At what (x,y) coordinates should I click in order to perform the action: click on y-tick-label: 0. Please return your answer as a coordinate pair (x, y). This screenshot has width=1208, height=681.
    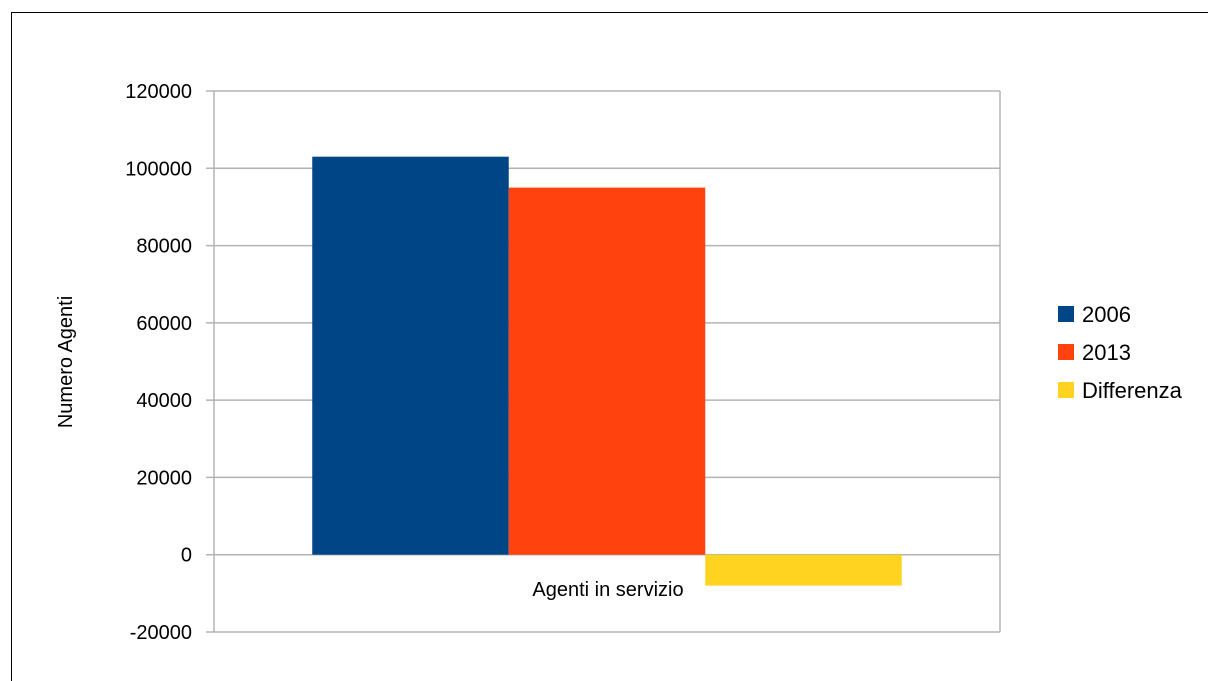
    Looking at the image, I should click on (186, 556).